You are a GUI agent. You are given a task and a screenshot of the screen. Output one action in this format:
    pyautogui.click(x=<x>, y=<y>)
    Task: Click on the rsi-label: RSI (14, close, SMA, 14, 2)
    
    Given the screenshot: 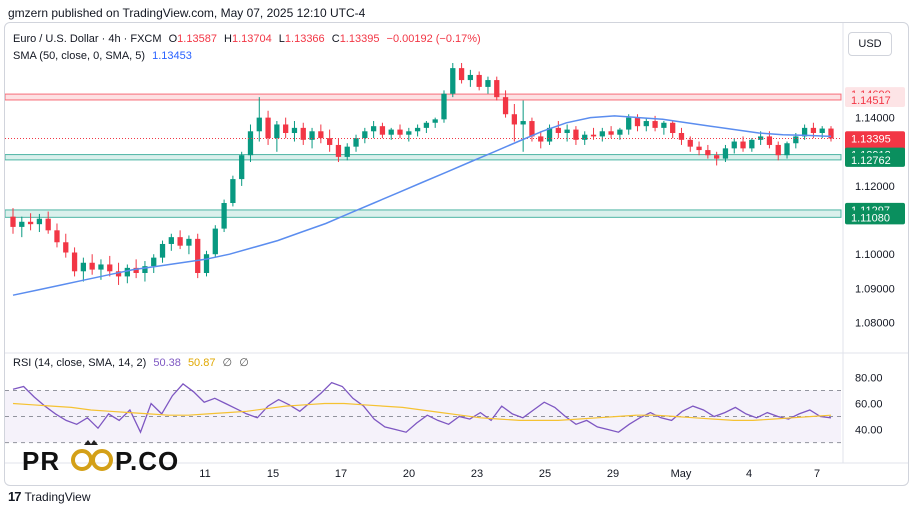 What is the action you would take?
    pyautogui.click(x=80, y=363)
    